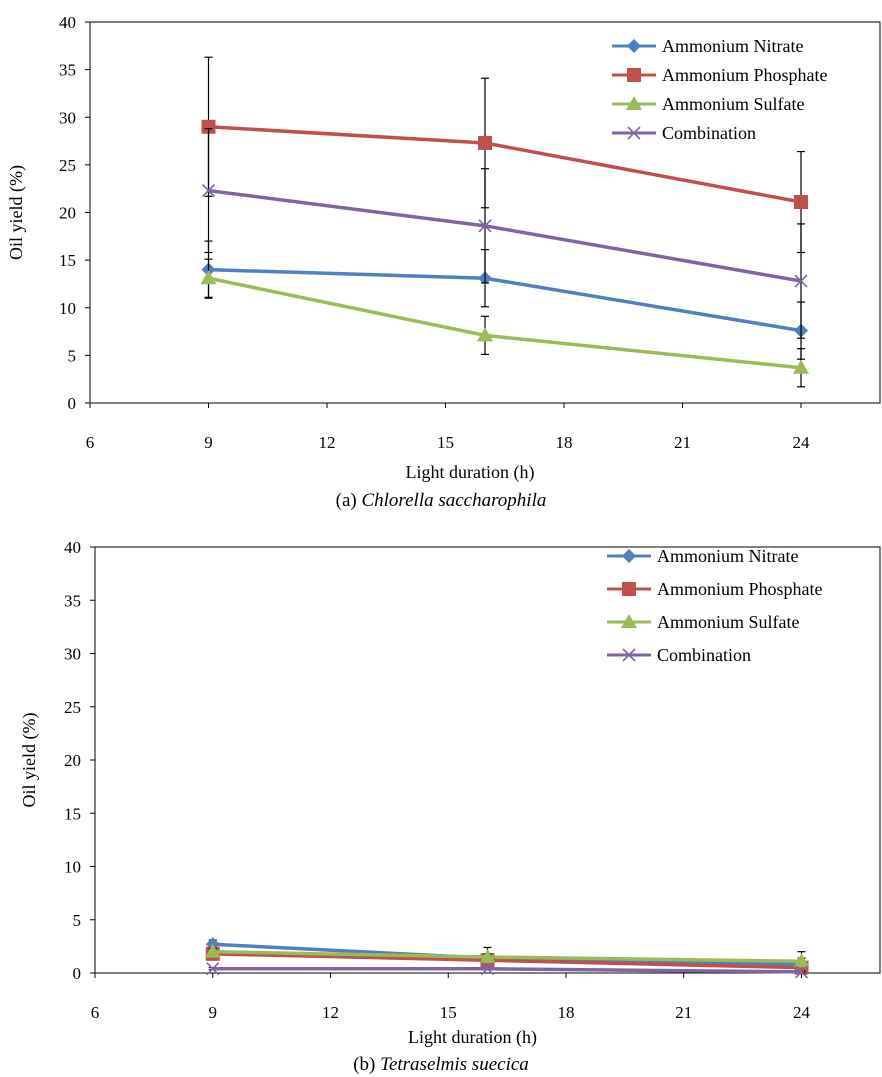 The height and width of the screenshot is (1077, 882). I want to click on caption-b: (b) Tetraselmis suecica, so click(441, 1065).